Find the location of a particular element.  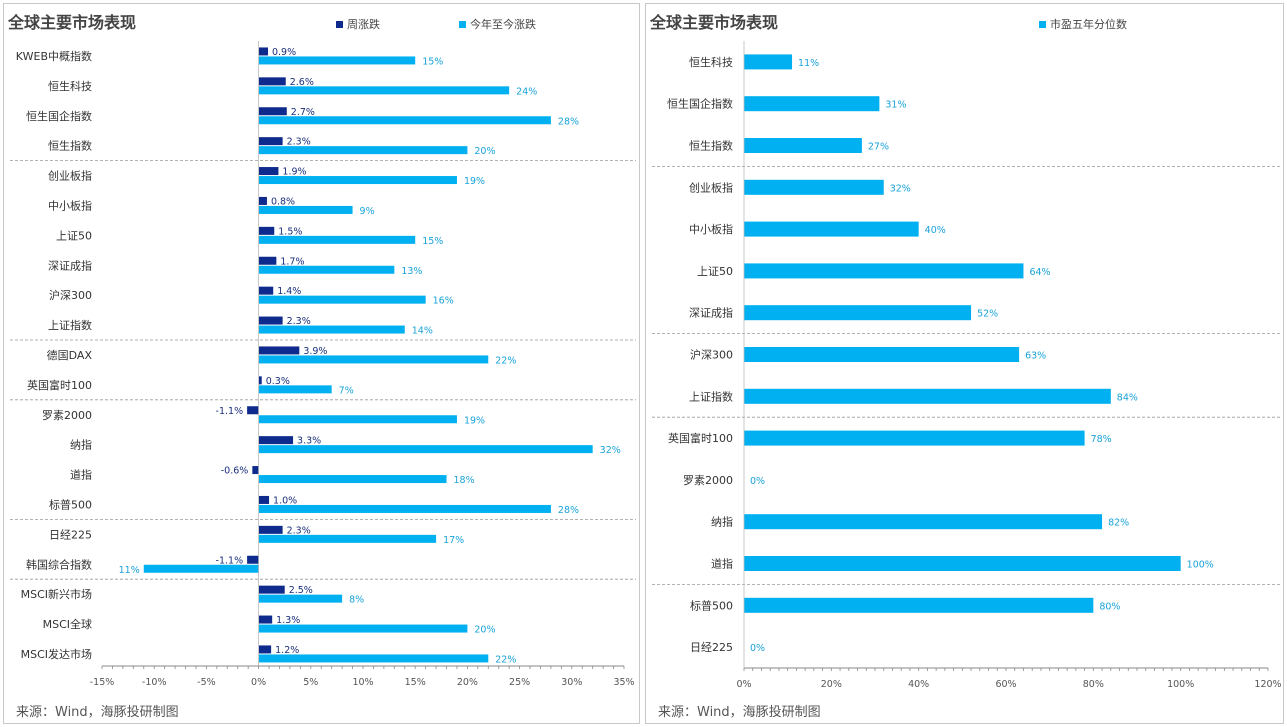

data-label-pe: 63% is located at coordinates (1035, 356).